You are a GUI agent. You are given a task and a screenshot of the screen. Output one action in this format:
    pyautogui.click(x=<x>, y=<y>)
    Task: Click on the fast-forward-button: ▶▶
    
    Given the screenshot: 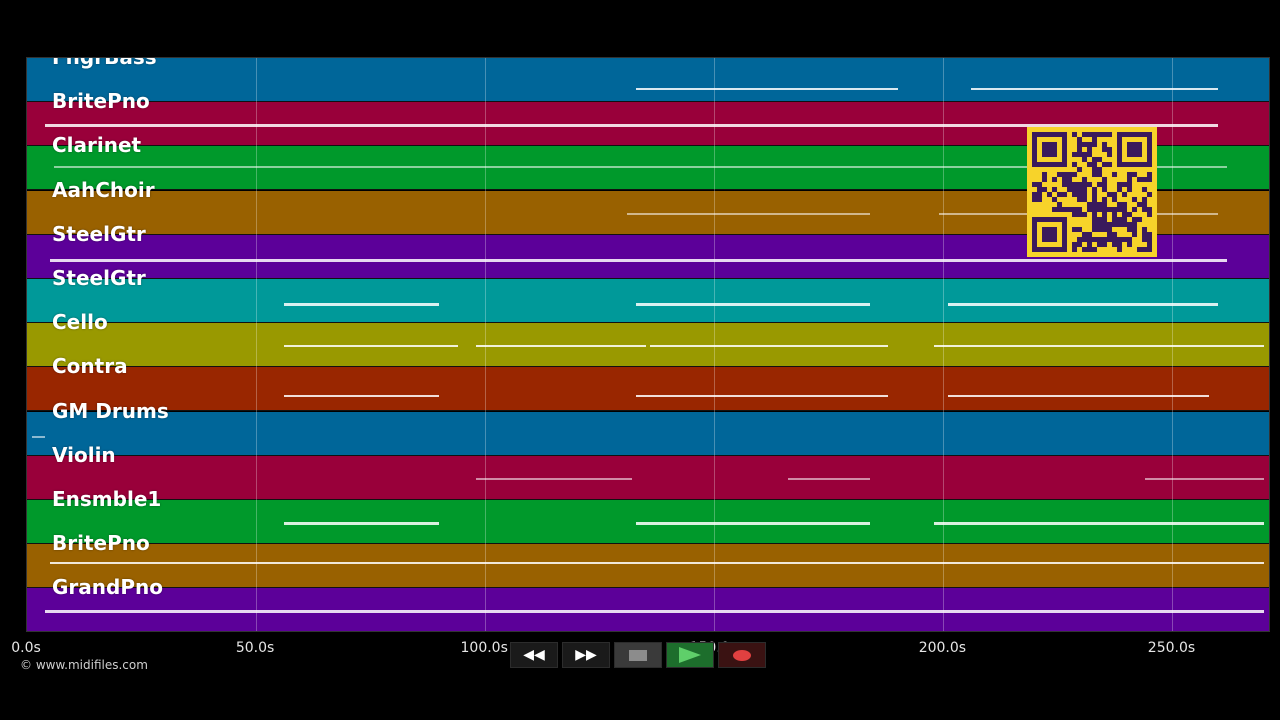 What is the action you would take?
    pyautogui.click(x=586, y=655)
    